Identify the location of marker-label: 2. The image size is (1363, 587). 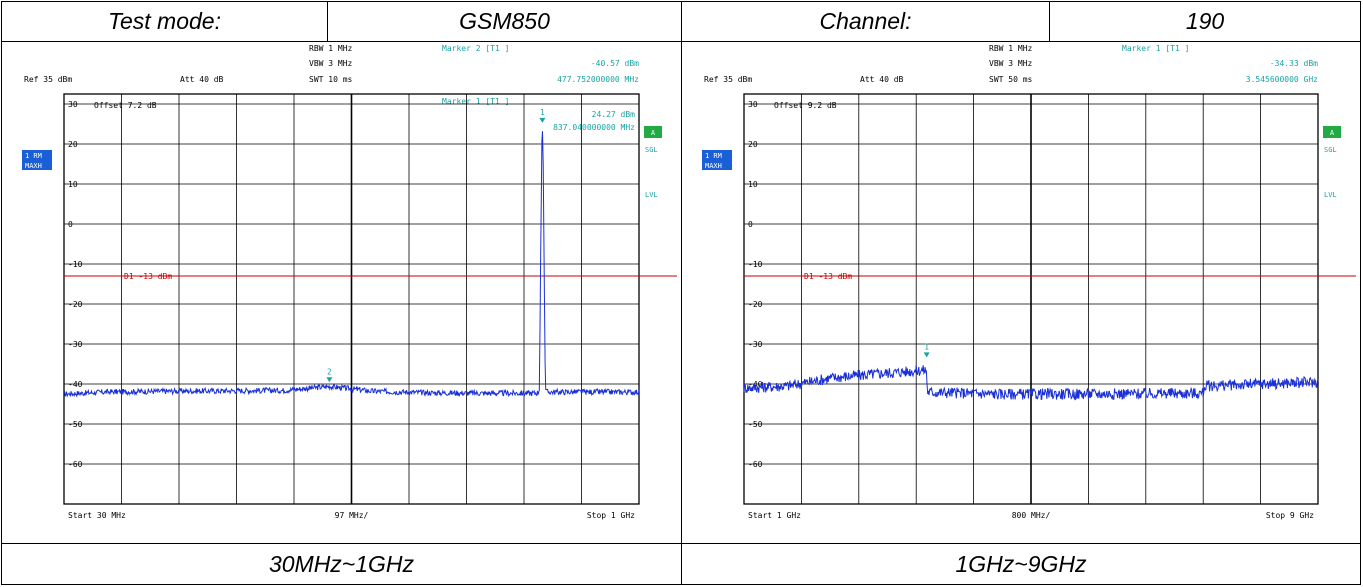
(329, 371).